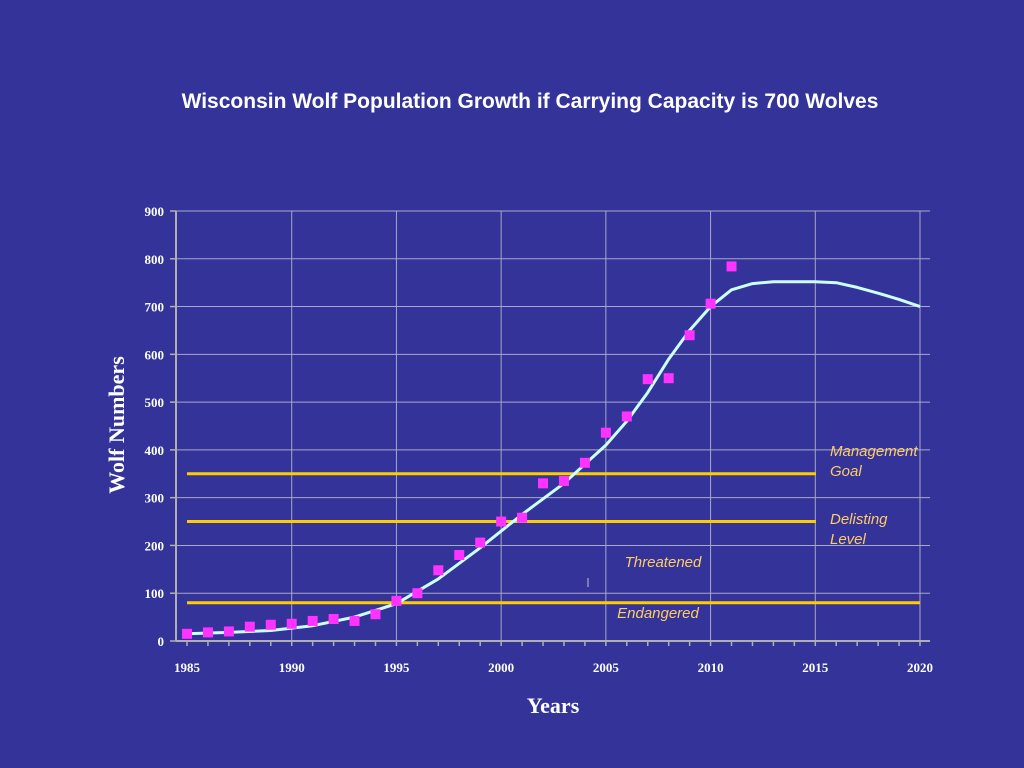 This screenshot has height=768, width=1024. I want to click on reference-label: Delisting, so click(859, 519).